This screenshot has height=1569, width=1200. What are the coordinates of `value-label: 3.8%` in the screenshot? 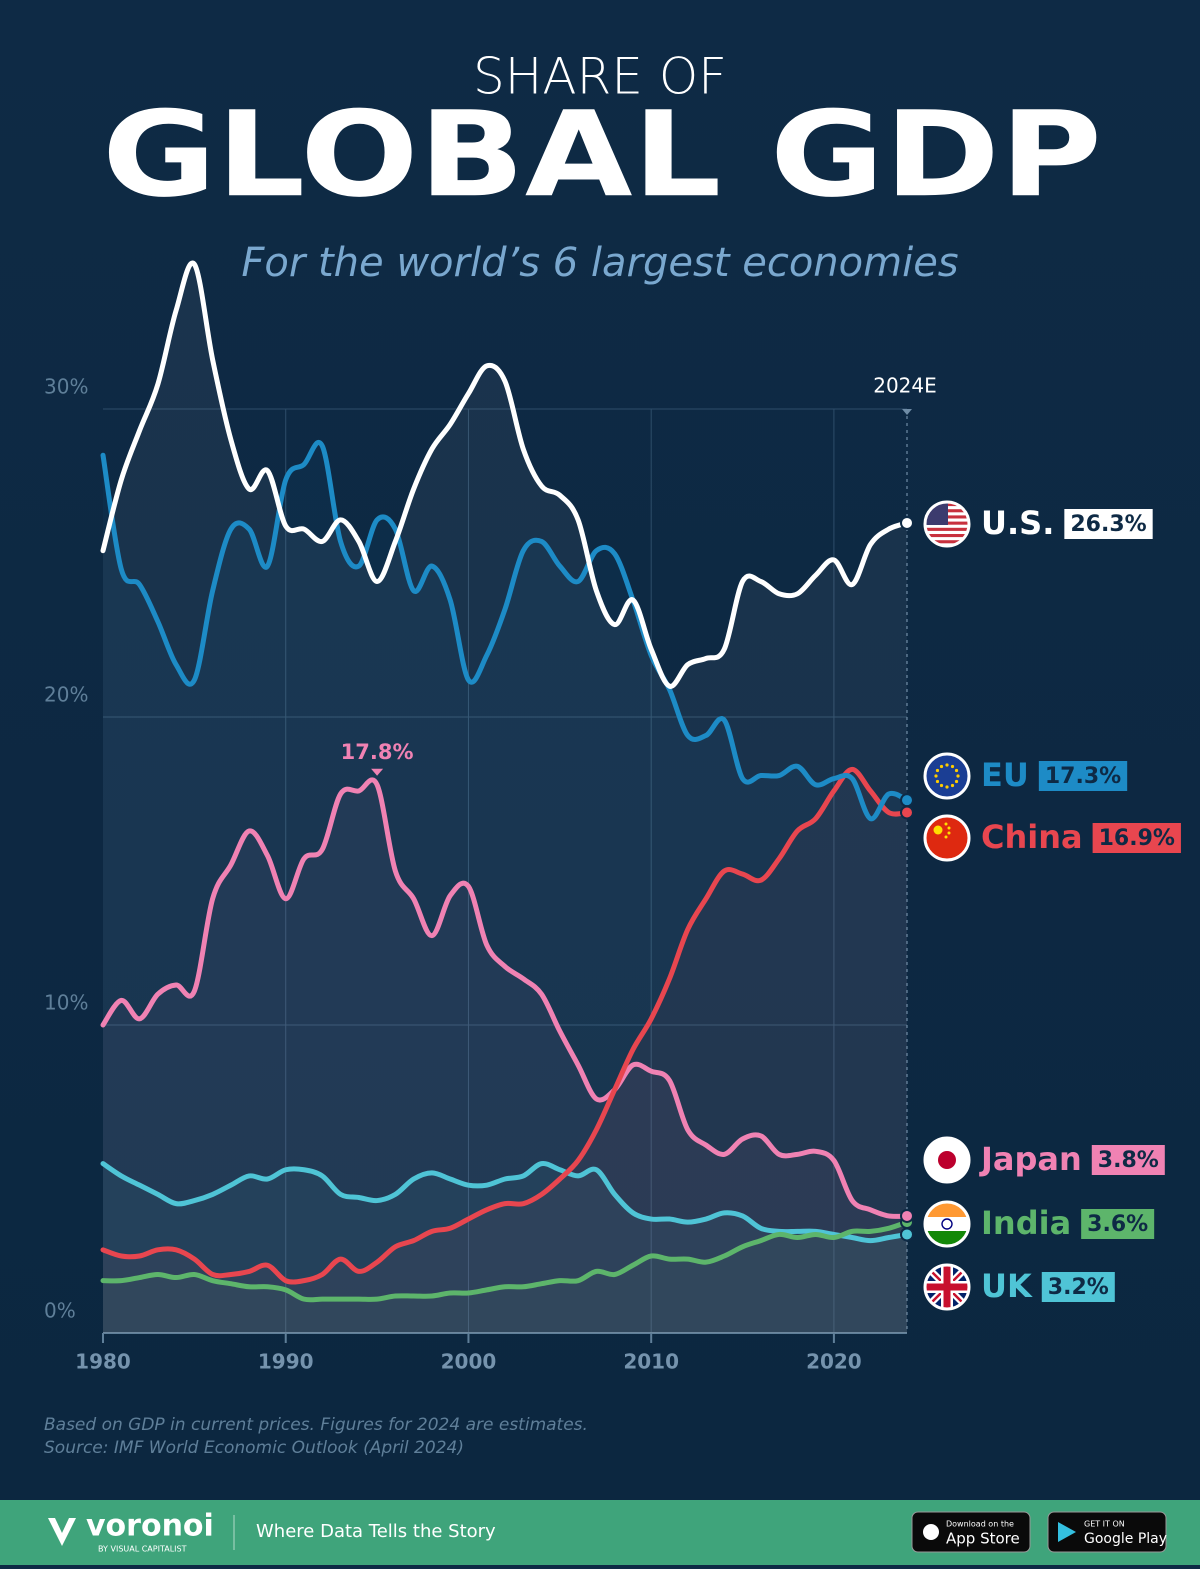 It's located at (1128, 1160).